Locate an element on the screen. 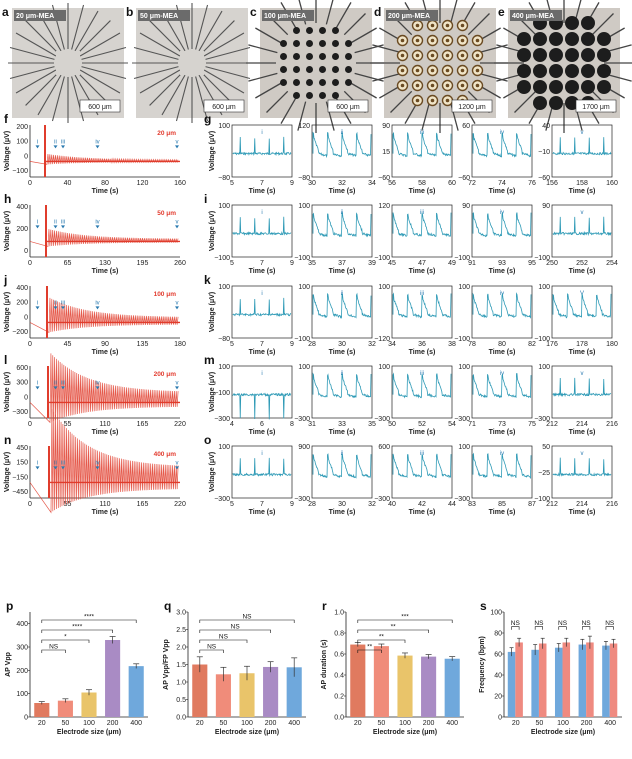 This screenshot has height=759, width=632. x-tick: 400 is located at coordinates (610, 723).